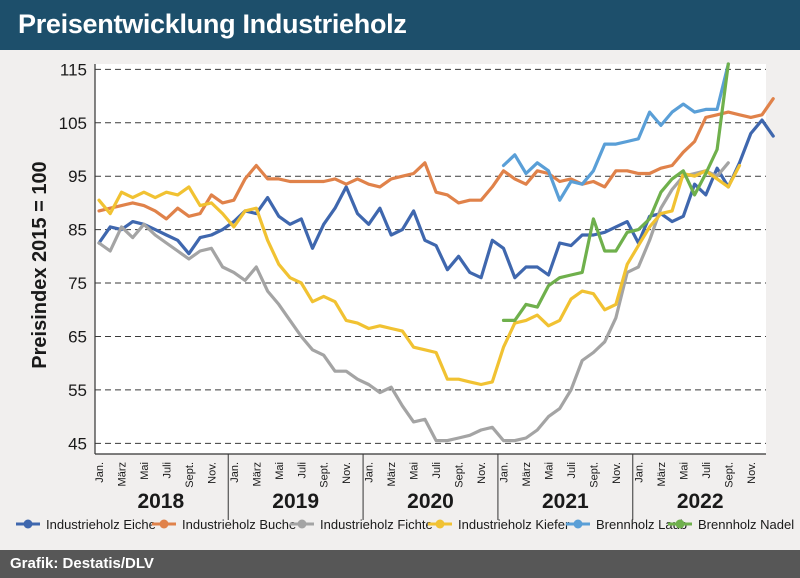 Image resolution: width=800 pixels, height=578 pixels. What do you see at coordinates (77, 390) in the screenshot?
I see `y-tick-label: 55` at bounding box center [77, 390].